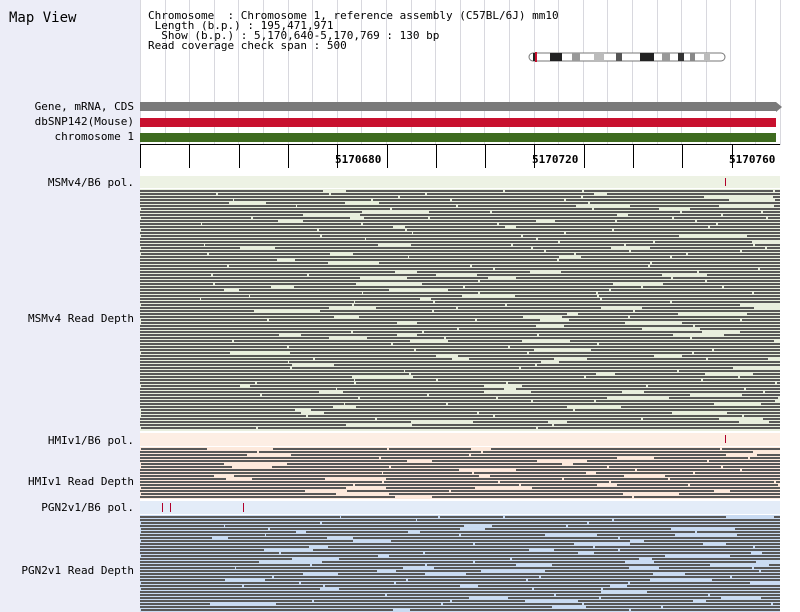 The width and height of the screenshot is (800, 612). What do you see at coordinates (81, 481) in the screenshot?
I see `hmi-depth-label: HMIv1 Read Depth` at bounding box center [81, 481].